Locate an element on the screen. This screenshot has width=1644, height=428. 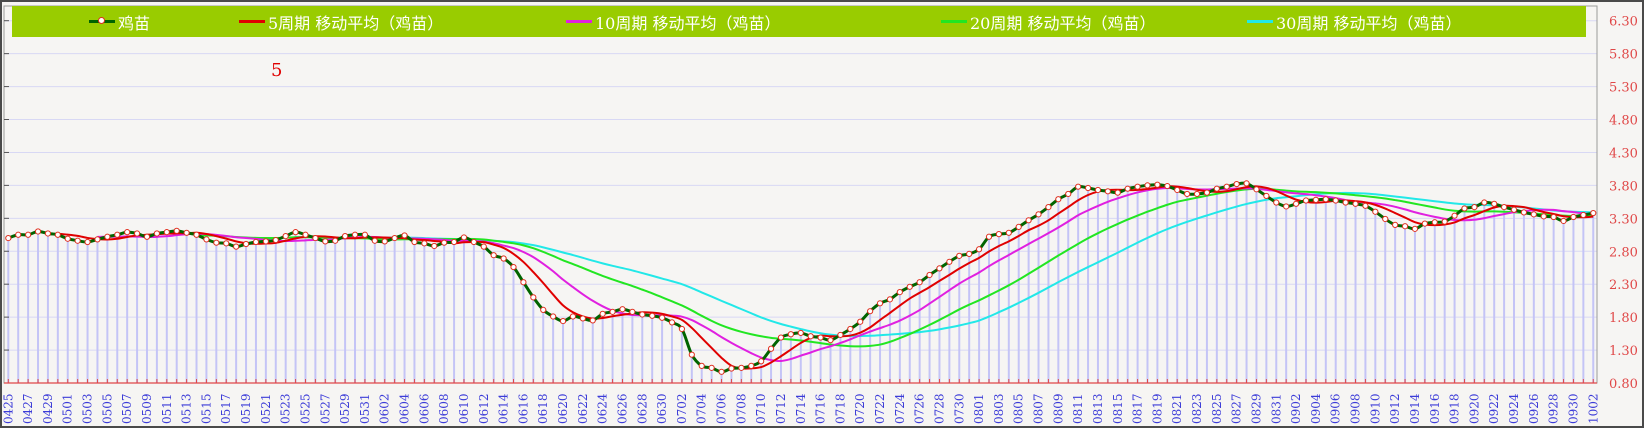
legend-swatch-ma30 is located at coordinates (1260, 21).